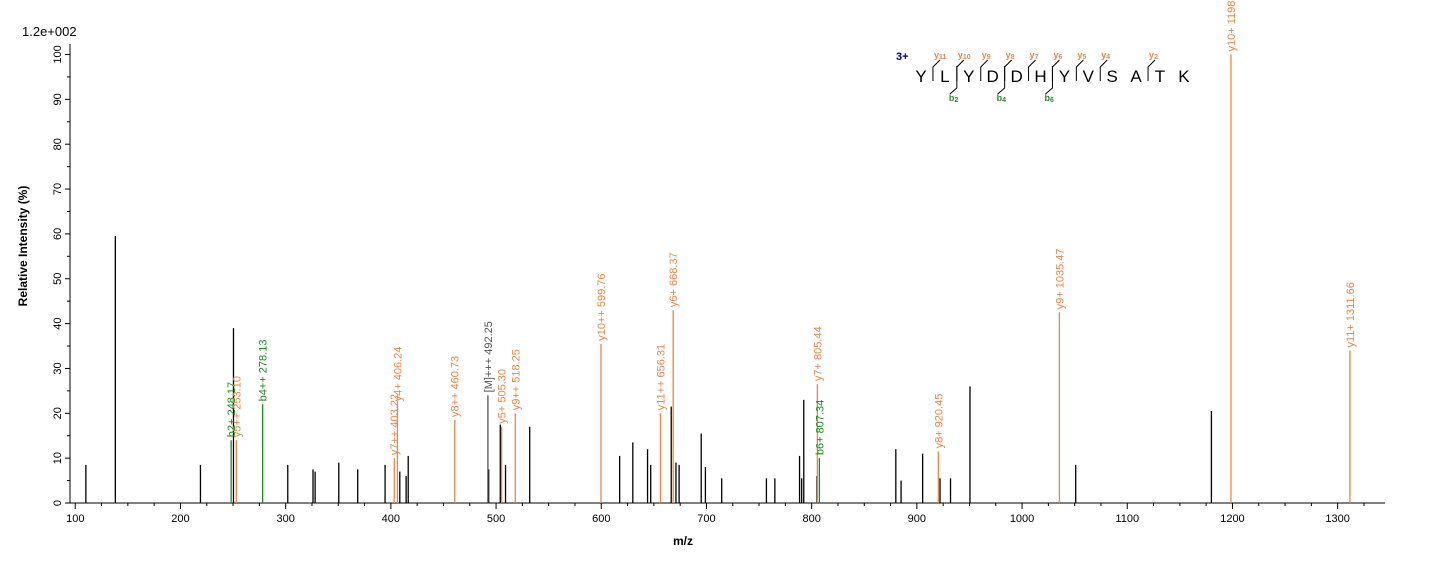  I want to click on y-ion-label: y5, so click(1081, 55).